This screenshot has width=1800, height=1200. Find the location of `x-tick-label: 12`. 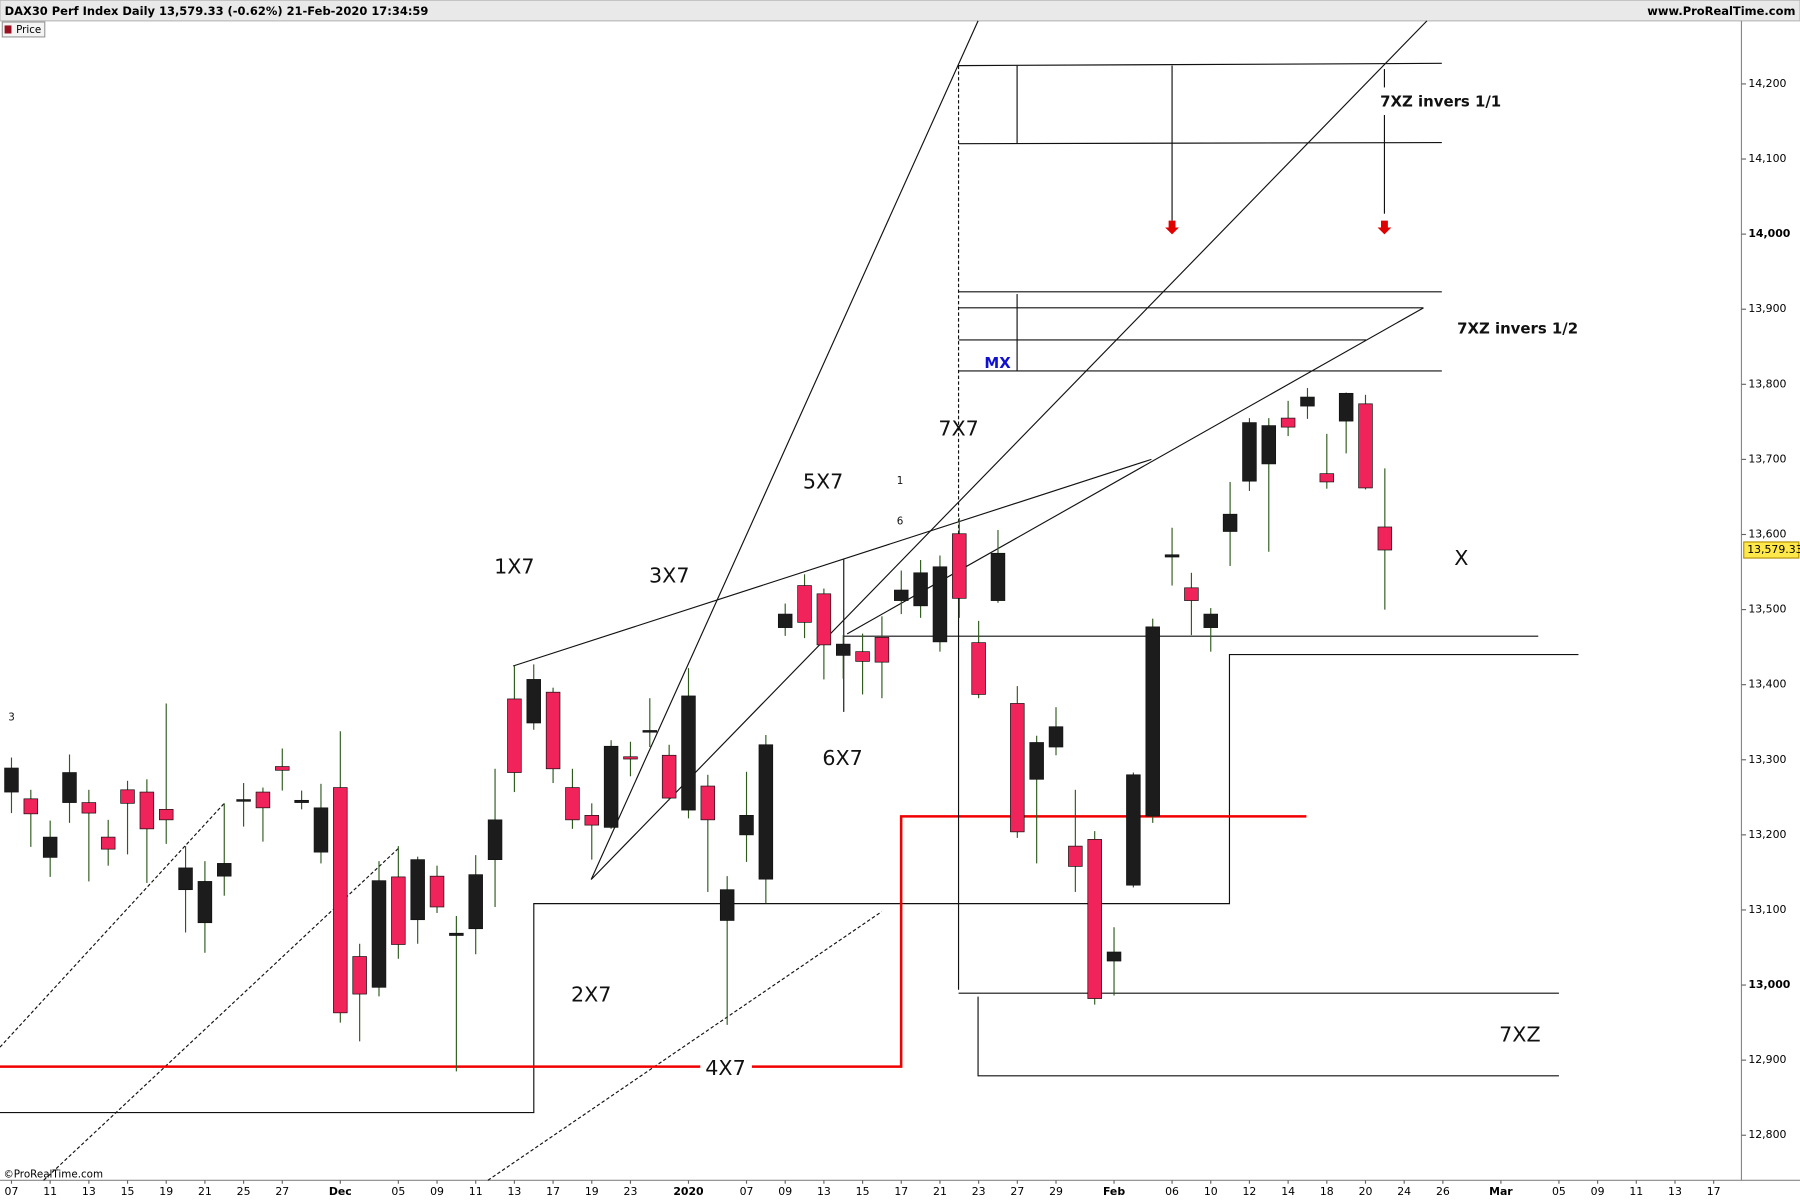

x-tick-label: 12 is located at coordinates (1250, 1191).